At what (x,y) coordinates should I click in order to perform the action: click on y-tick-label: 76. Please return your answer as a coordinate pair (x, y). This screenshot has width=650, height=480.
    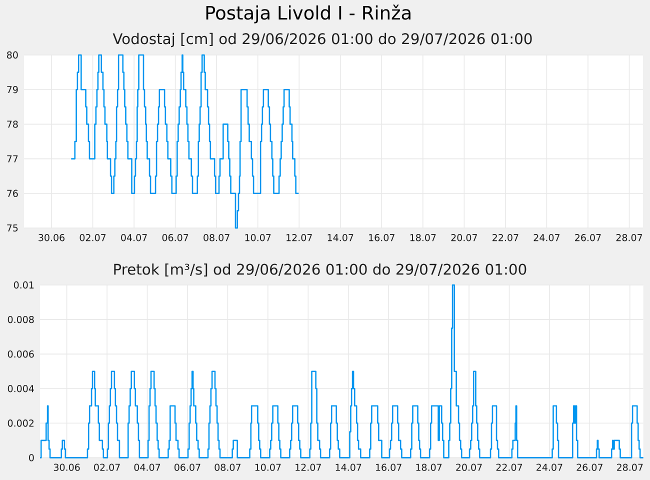
    Looking at the image, I should click on (12, 193).